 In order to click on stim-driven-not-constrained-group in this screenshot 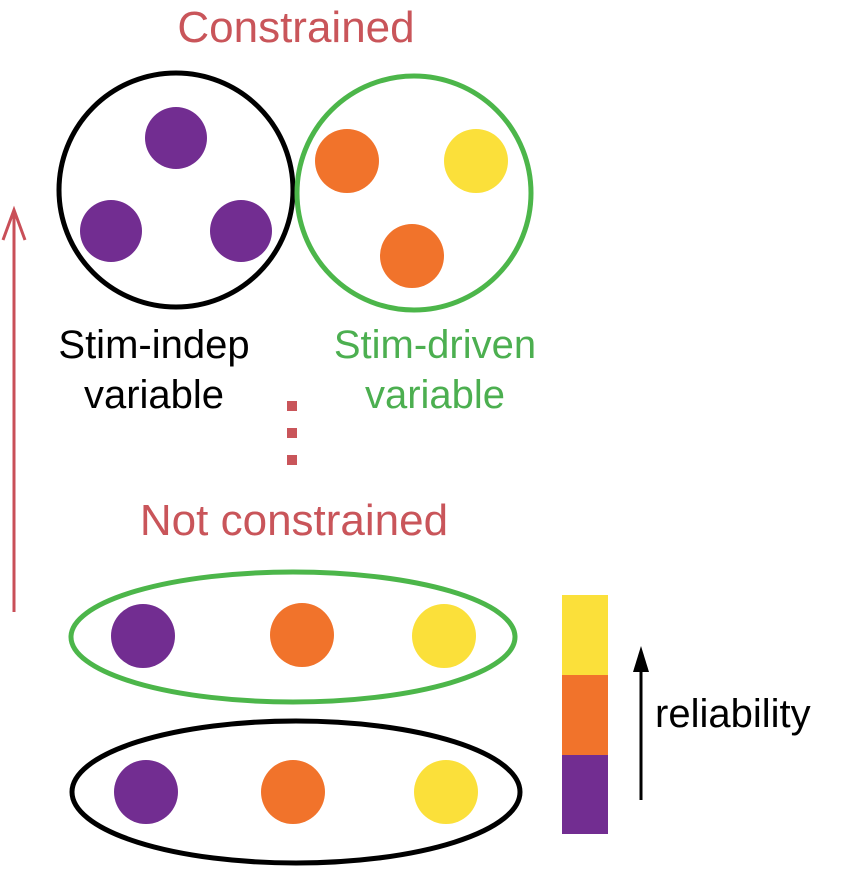, I will do `click(293, 637)`.